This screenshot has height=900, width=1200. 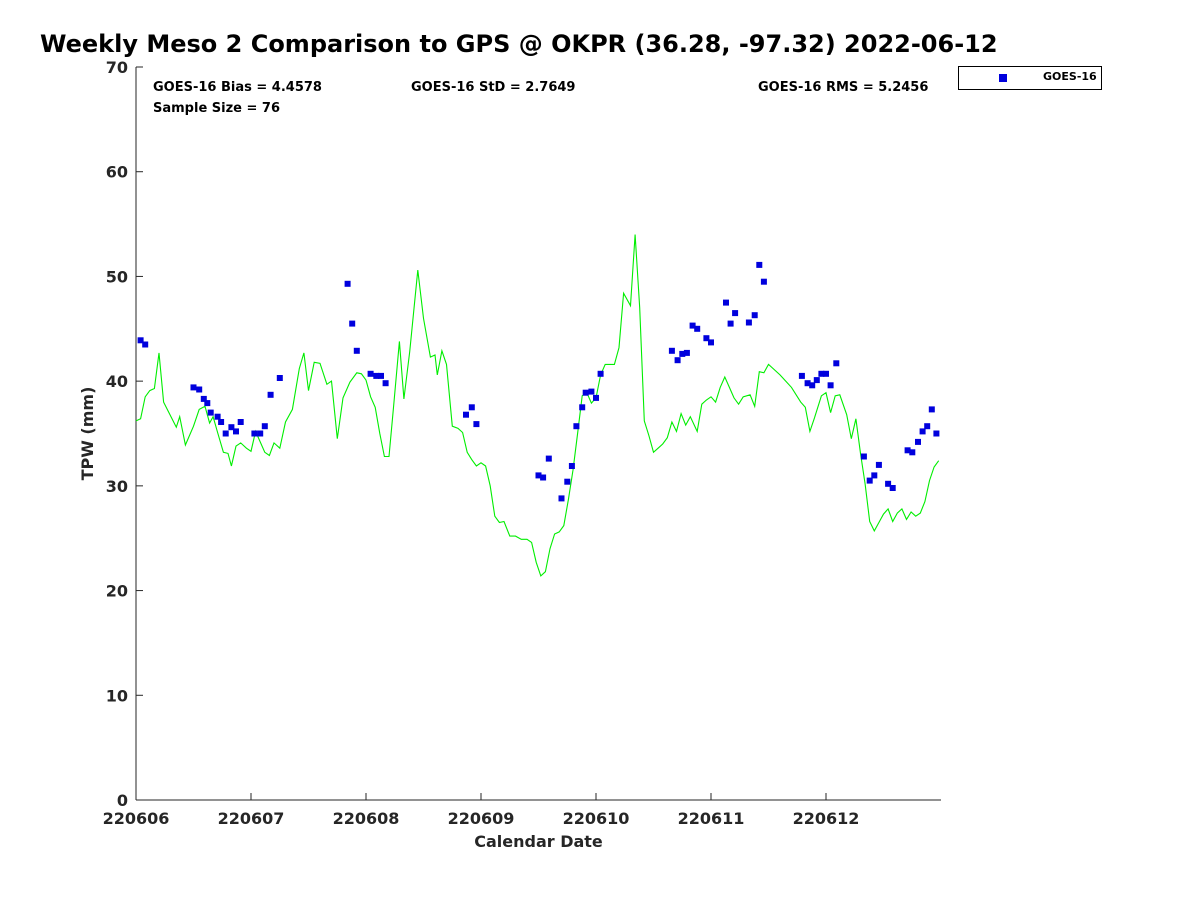 I want to click on y-tick-label: 30, so click(x=117, y=486).